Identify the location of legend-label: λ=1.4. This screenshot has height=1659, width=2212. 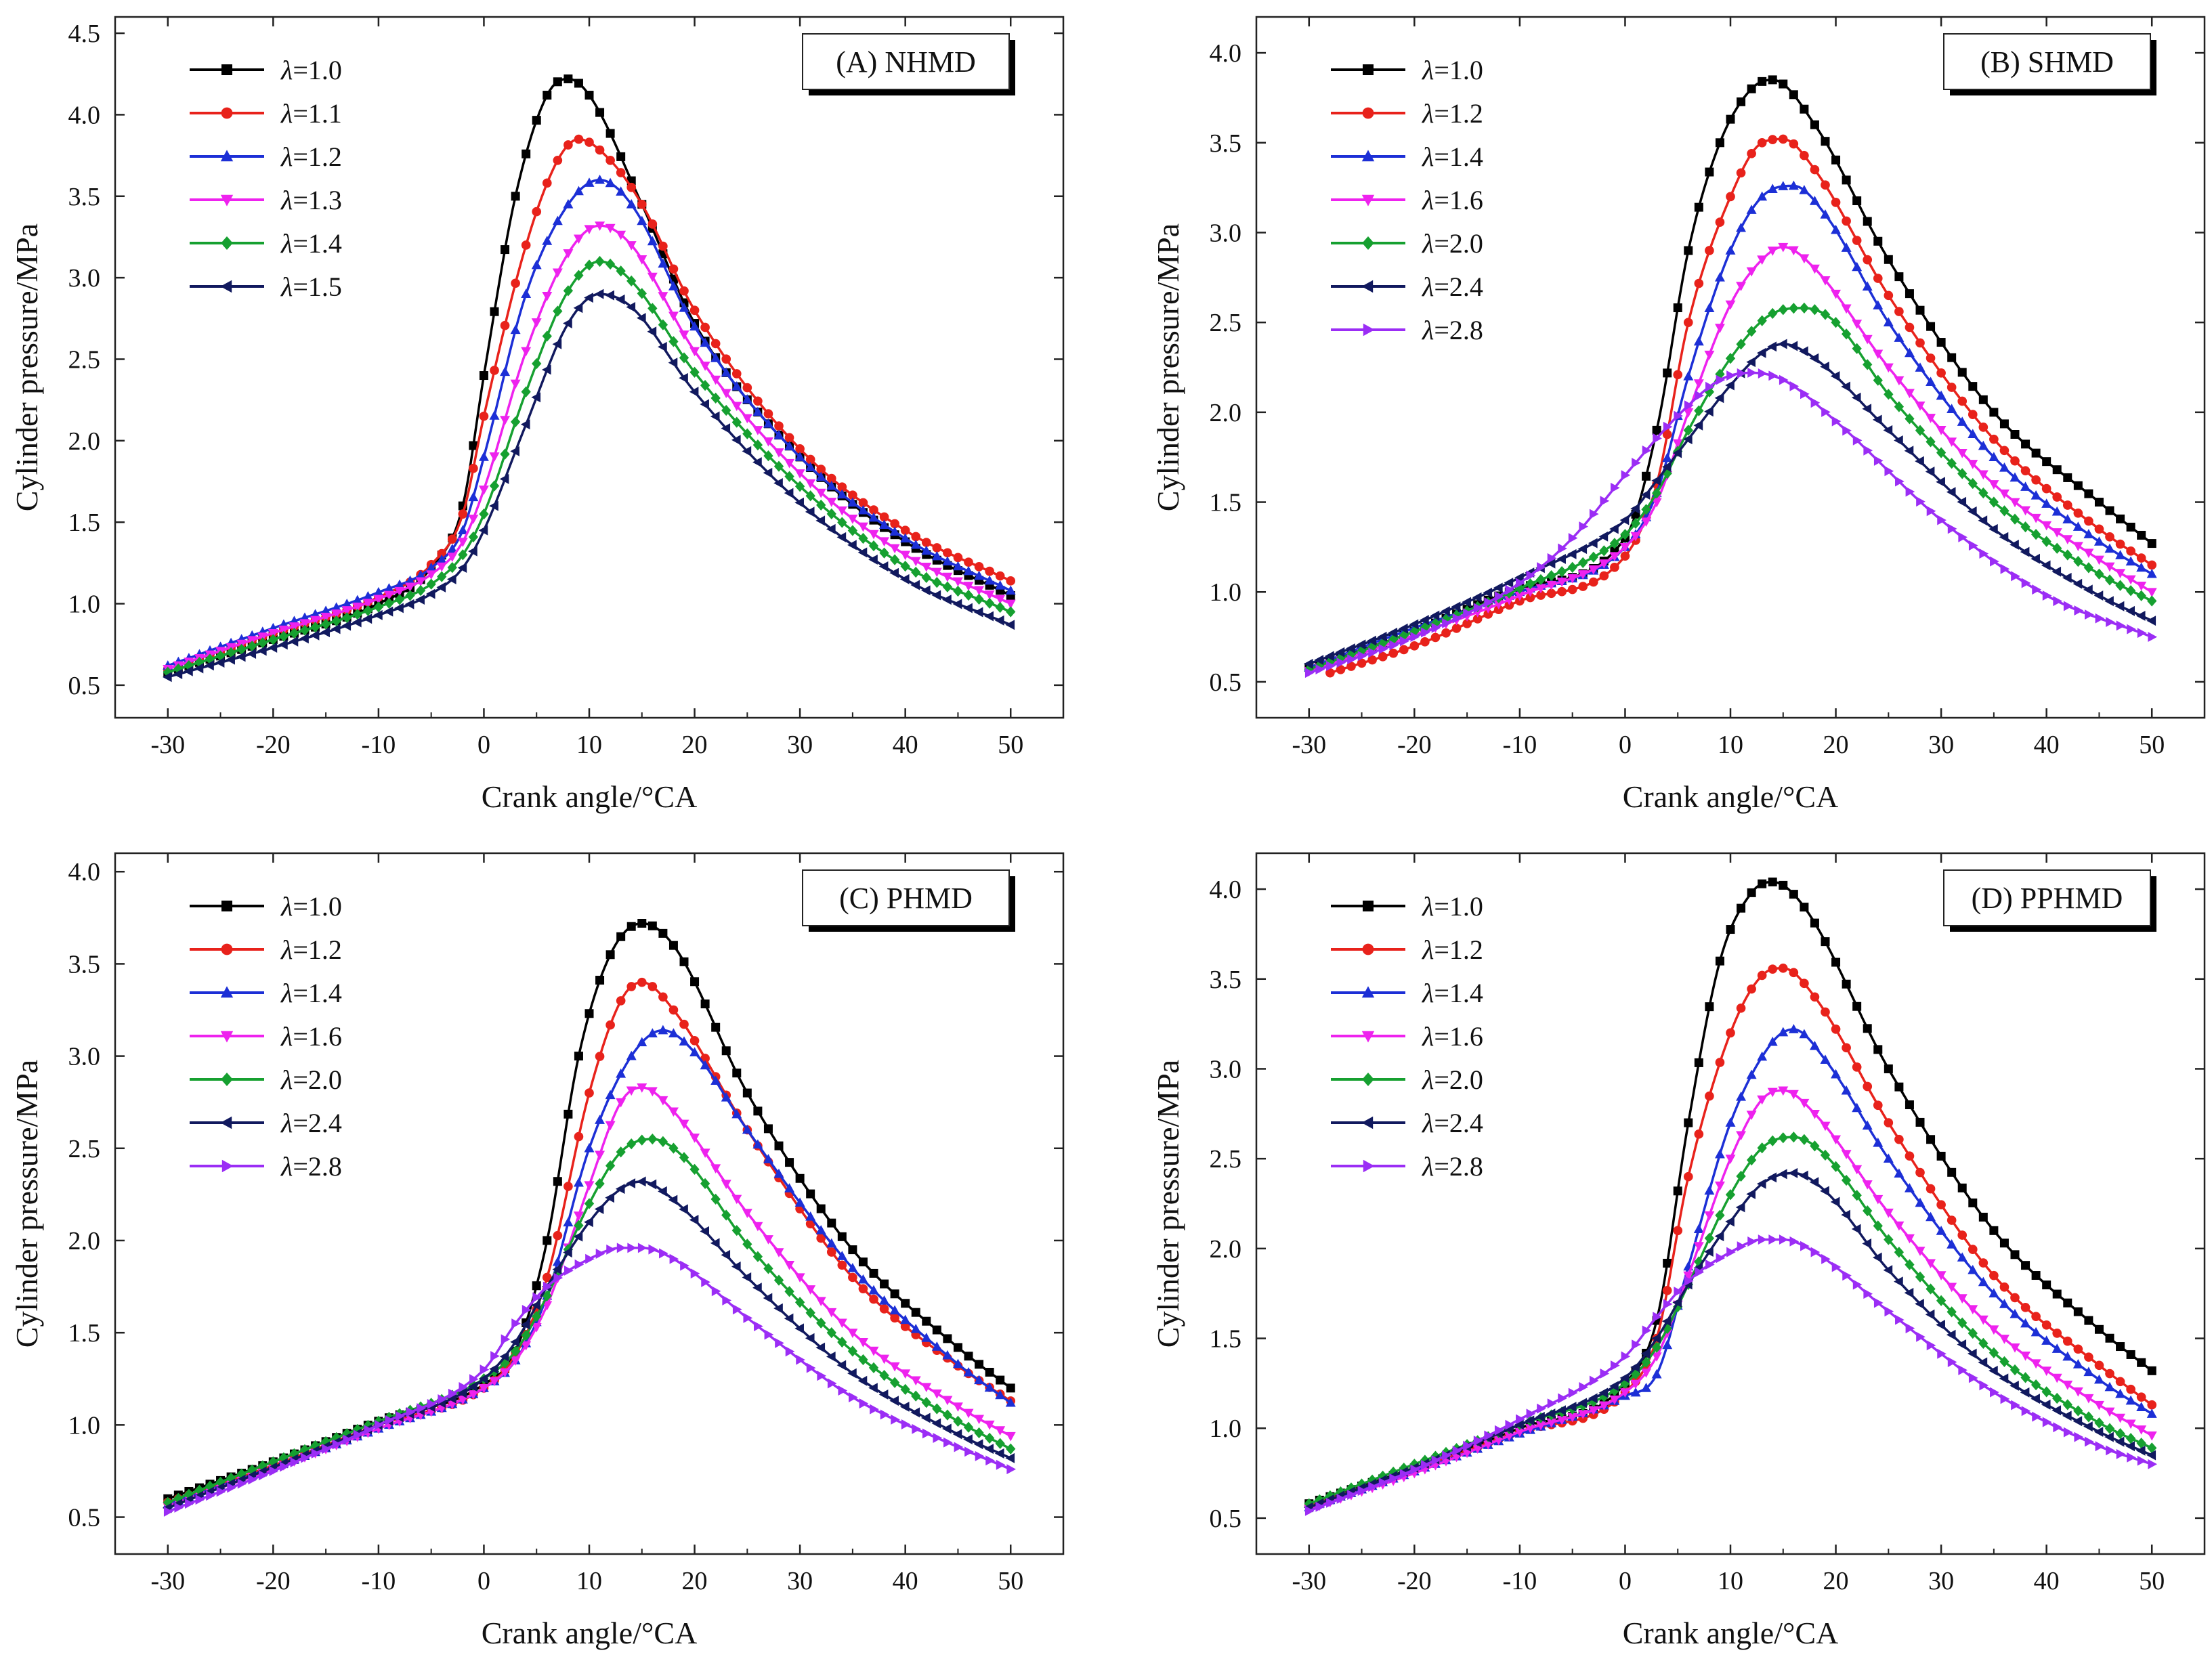
(311, 993).